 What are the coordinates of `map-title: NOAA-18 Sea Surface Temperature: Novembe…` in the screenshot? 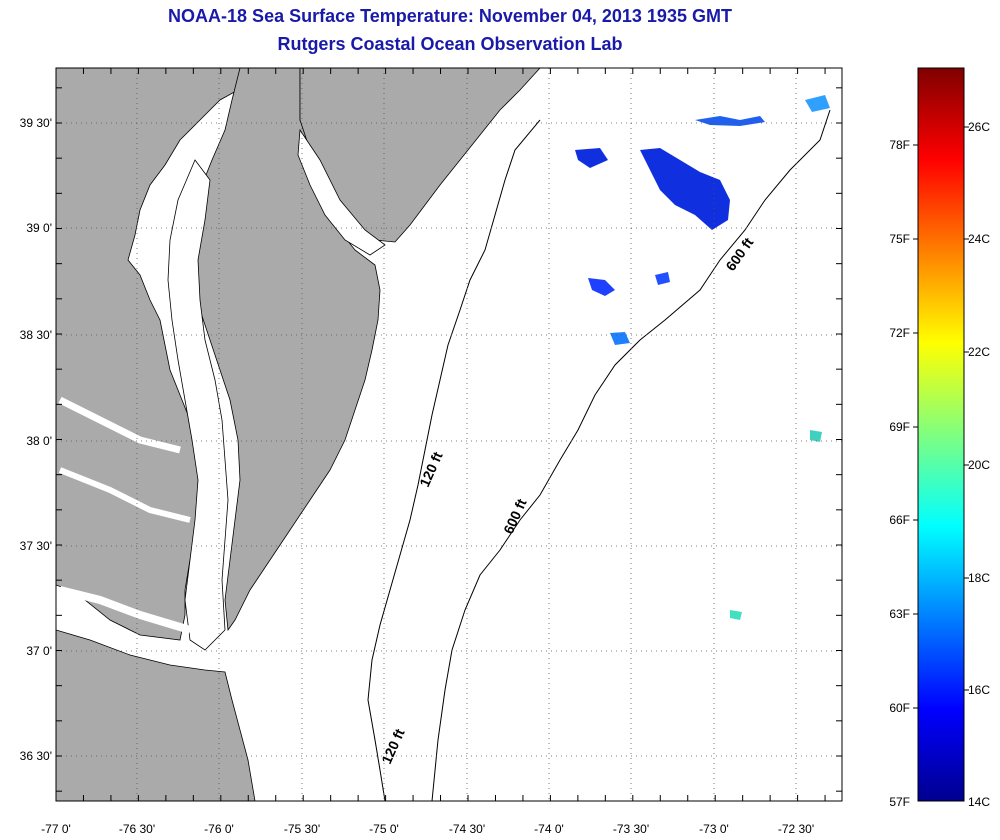 It's located at (450, 16).